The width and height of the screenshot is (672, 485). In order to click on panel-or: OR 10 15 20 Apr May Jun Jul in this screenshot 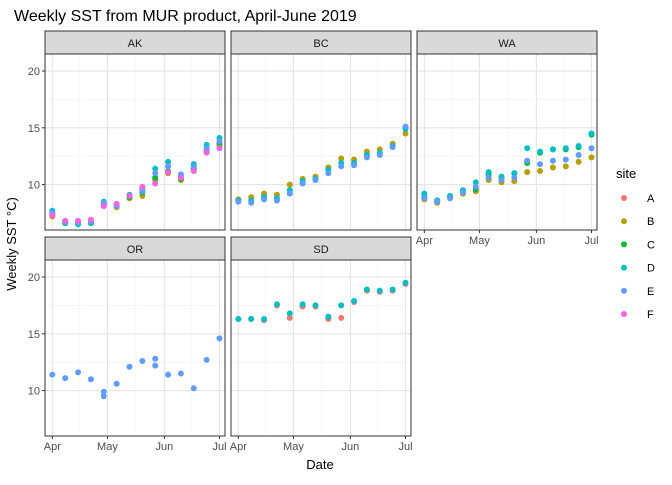, I will do `click(127, 344)`.